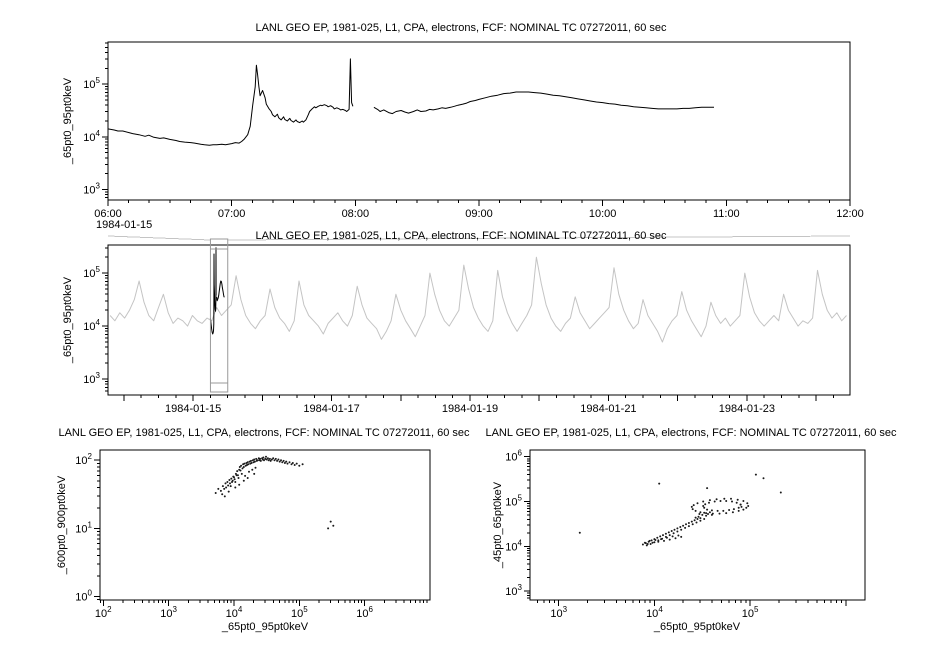  I want to click on panel1-ylabel: _65pt0_95pt0keV, so click(68, 121).